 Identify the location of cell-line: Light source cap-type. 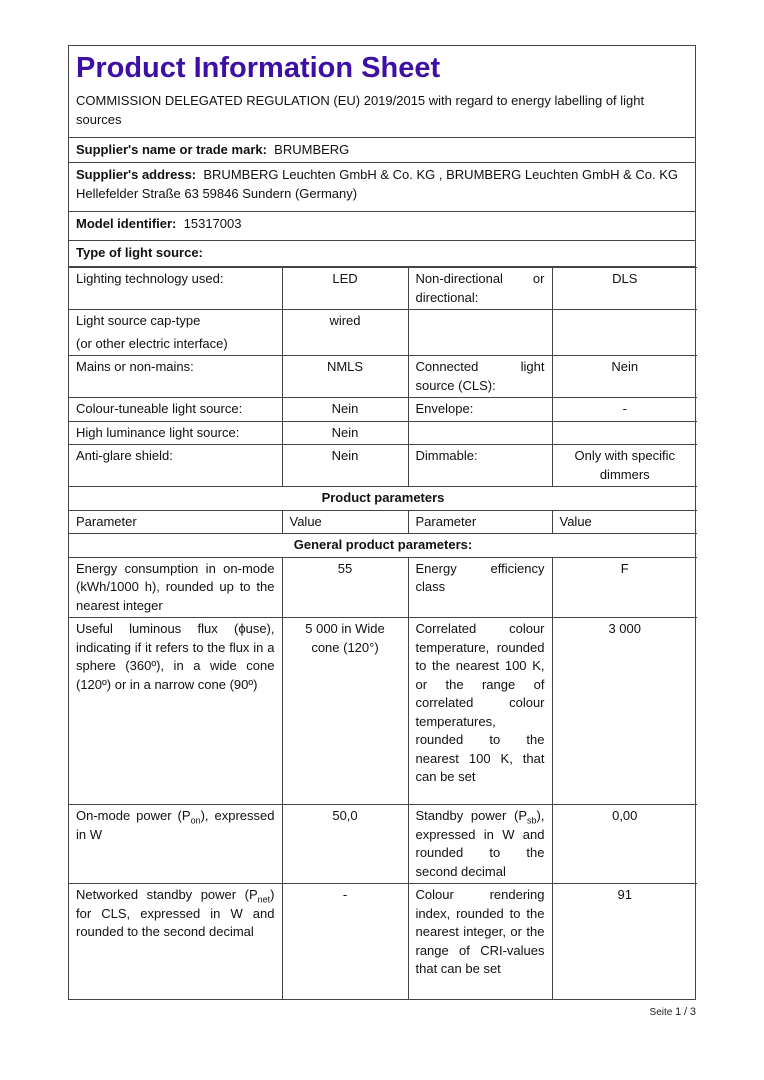
(138, 320).